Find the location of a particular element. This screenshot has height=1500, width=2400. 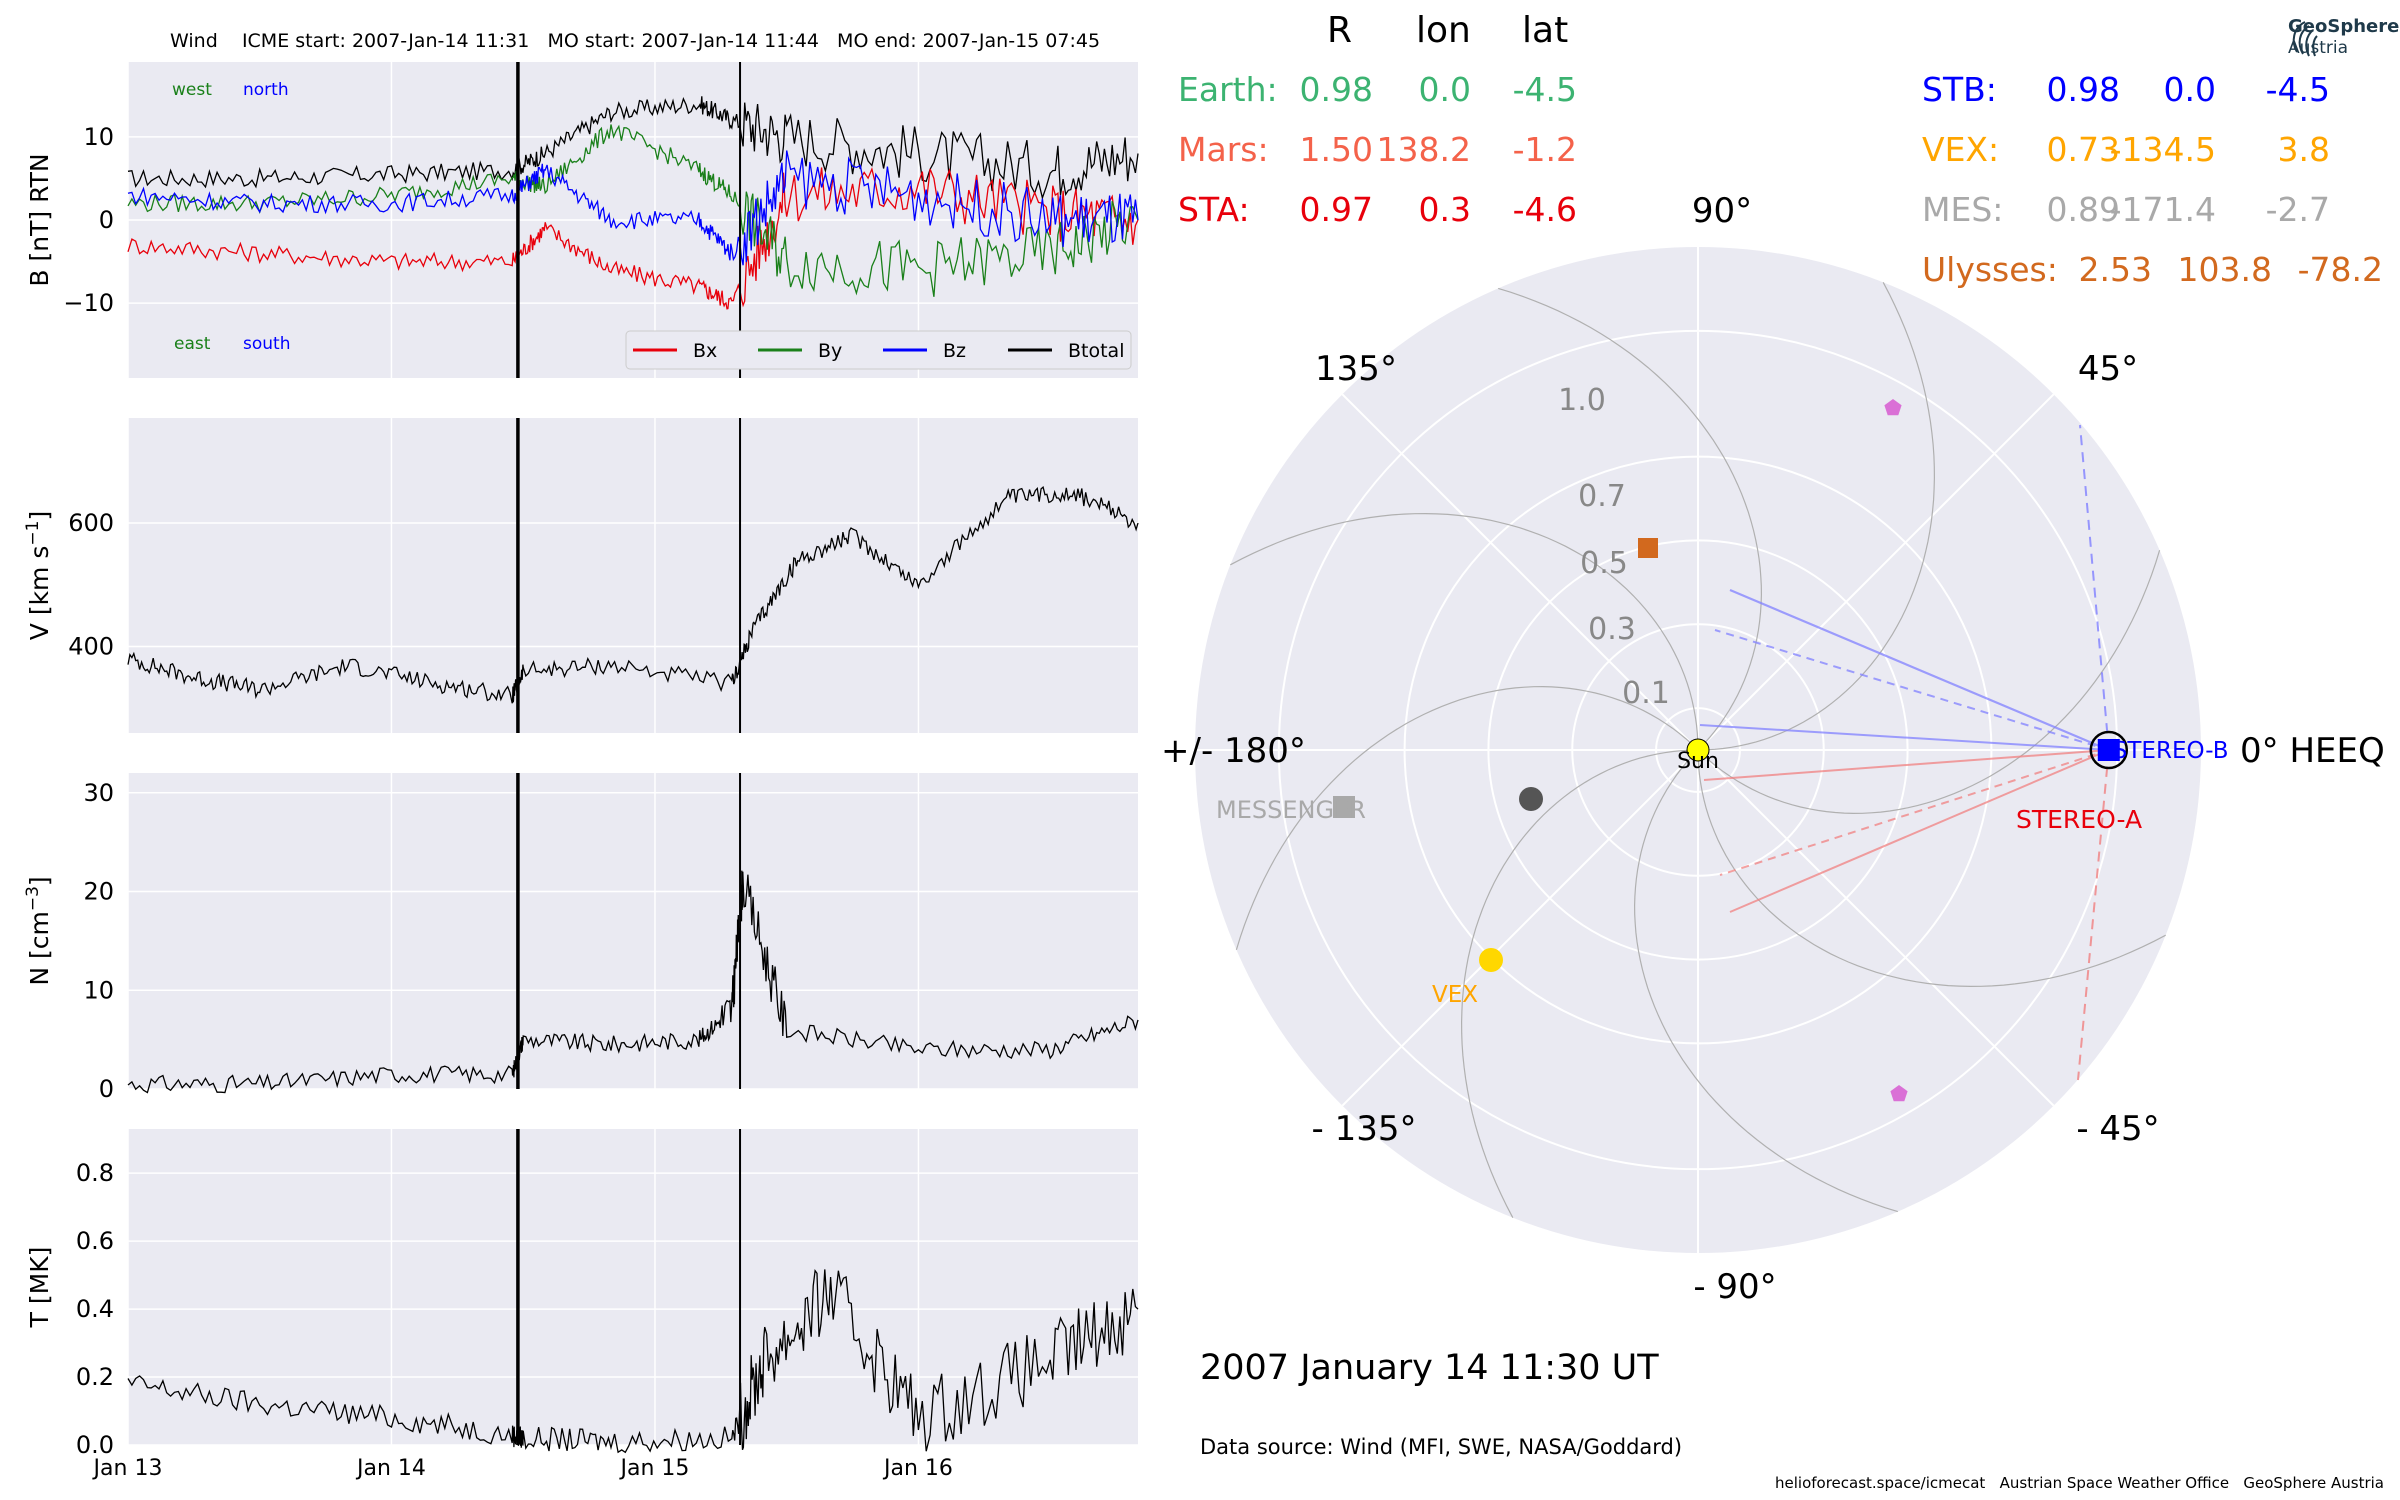

x-tick-label: Jan 15 is located at coordinates (654, 1468).